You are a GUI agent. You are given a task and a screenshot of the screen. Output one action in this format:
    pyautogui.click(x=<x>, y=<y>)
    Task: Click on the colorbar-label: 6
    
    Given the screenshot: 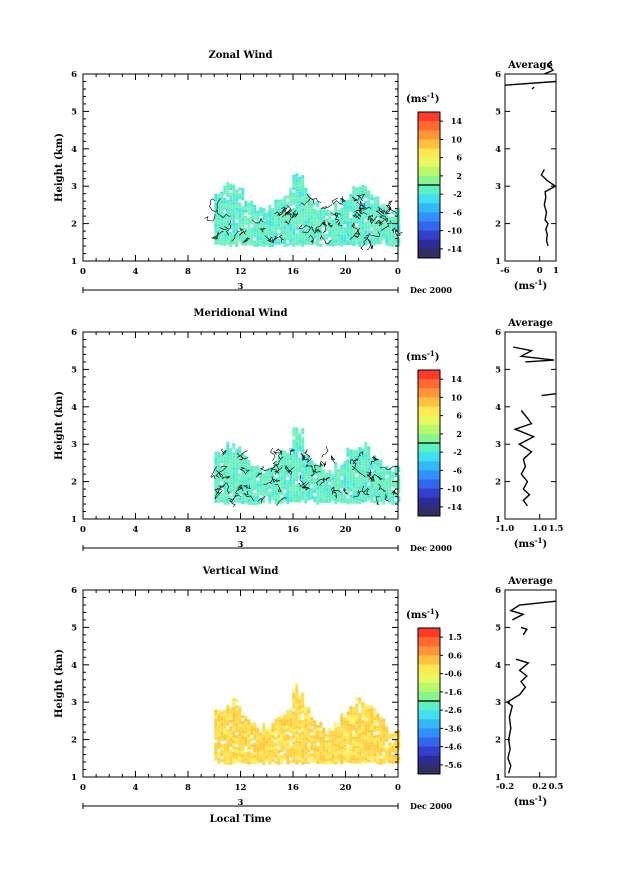 What is the action you would take?
    pyautogui.click(x=459, y=158)
    